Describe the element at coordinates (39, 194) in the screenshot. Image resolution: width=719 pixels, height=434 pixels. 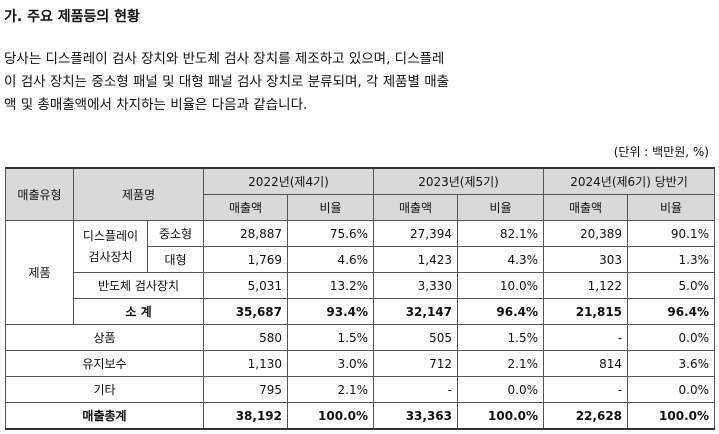
I see `sales-type-header: 매출유형` at that location.